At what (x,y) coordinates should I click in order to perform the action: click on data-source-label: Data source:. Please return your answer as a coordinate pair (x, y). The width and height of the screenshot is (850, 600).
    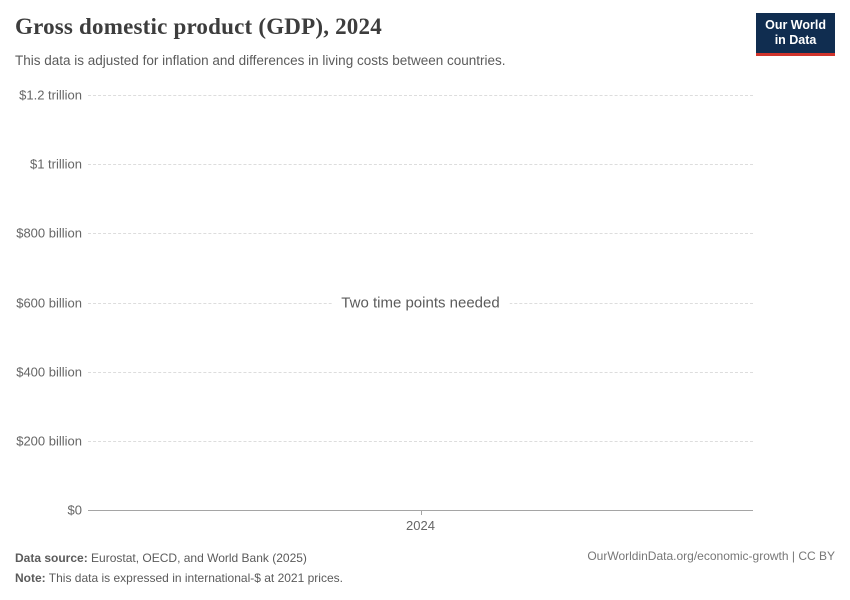
    Looking at the image, I should click on (51, 558).